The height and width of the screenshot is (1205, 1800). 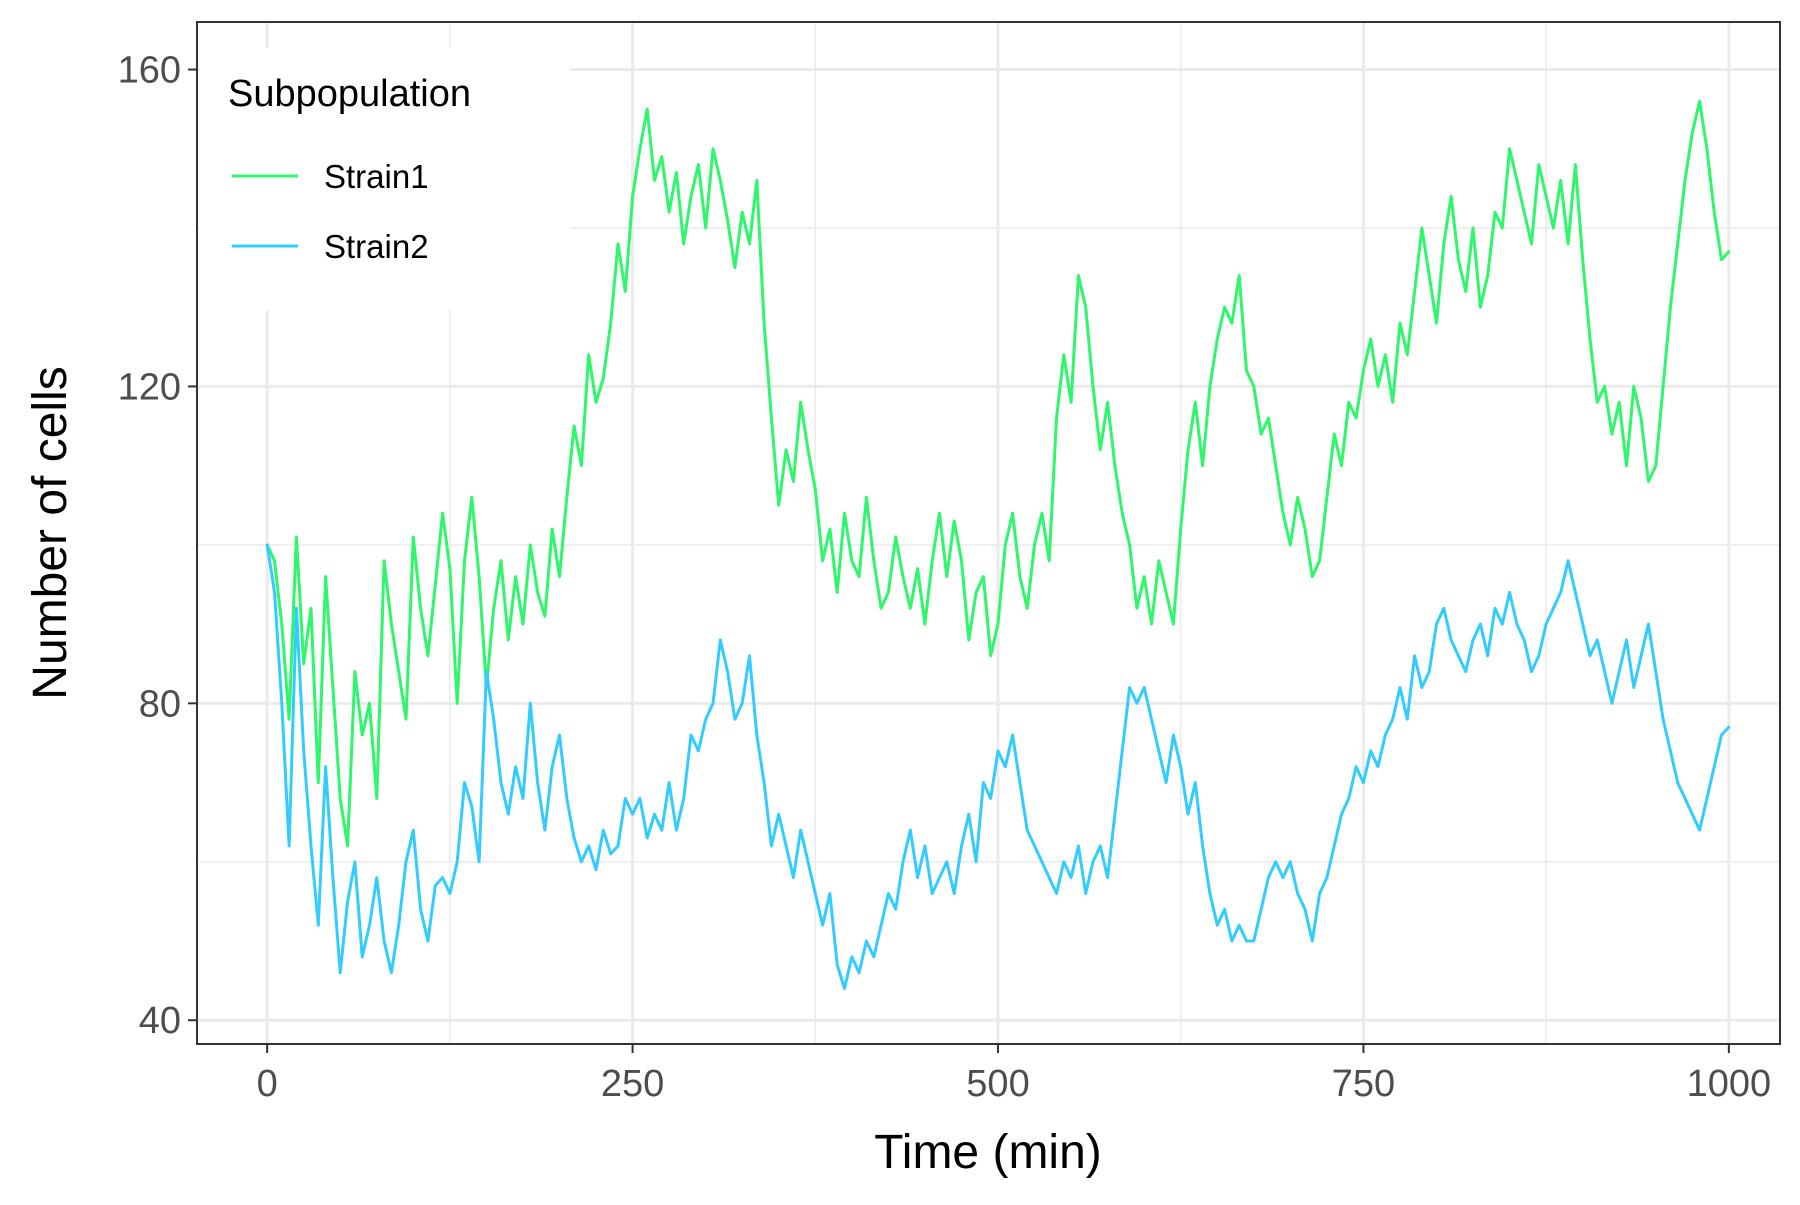 What do you see at coordinates (988, 1152) in the screenshot?
I see `x-axis-title: Time (min)` at bounding box center [988, 1152].